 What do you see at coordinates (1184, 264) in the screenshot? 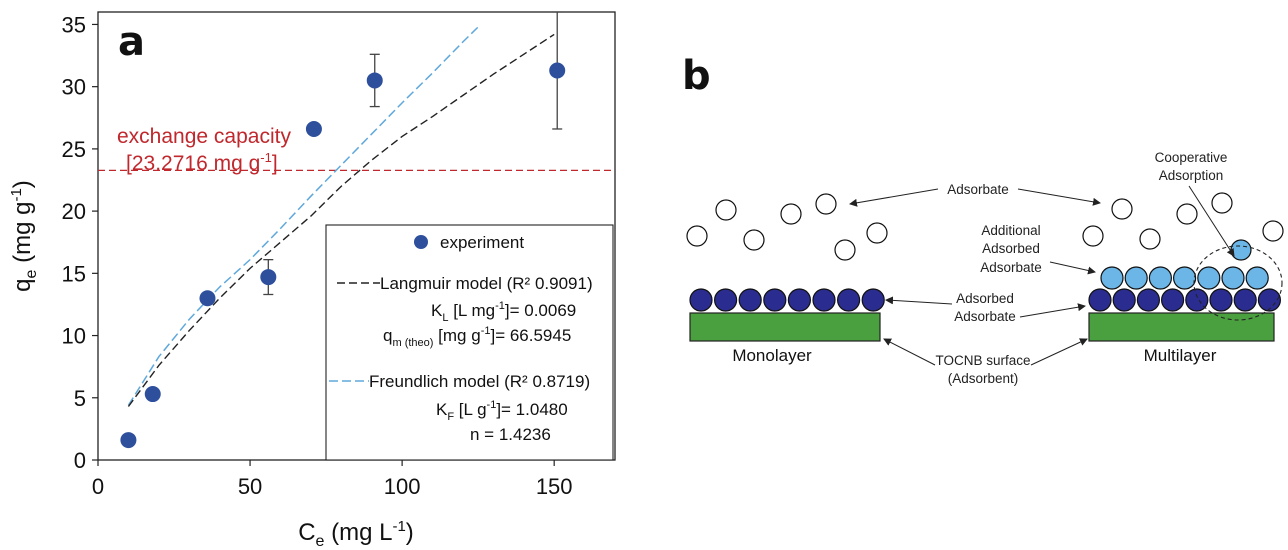
I see `multilayer-second-layer-molecules` at bounding box center [1184, 264].